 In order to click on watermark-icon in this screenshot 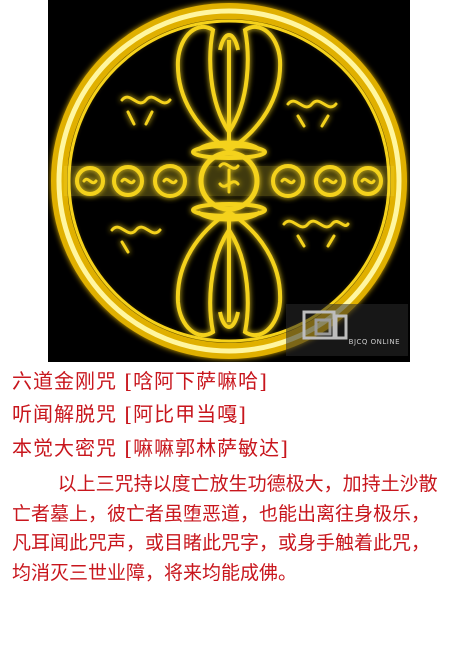, I will do `click(347, 330)`.